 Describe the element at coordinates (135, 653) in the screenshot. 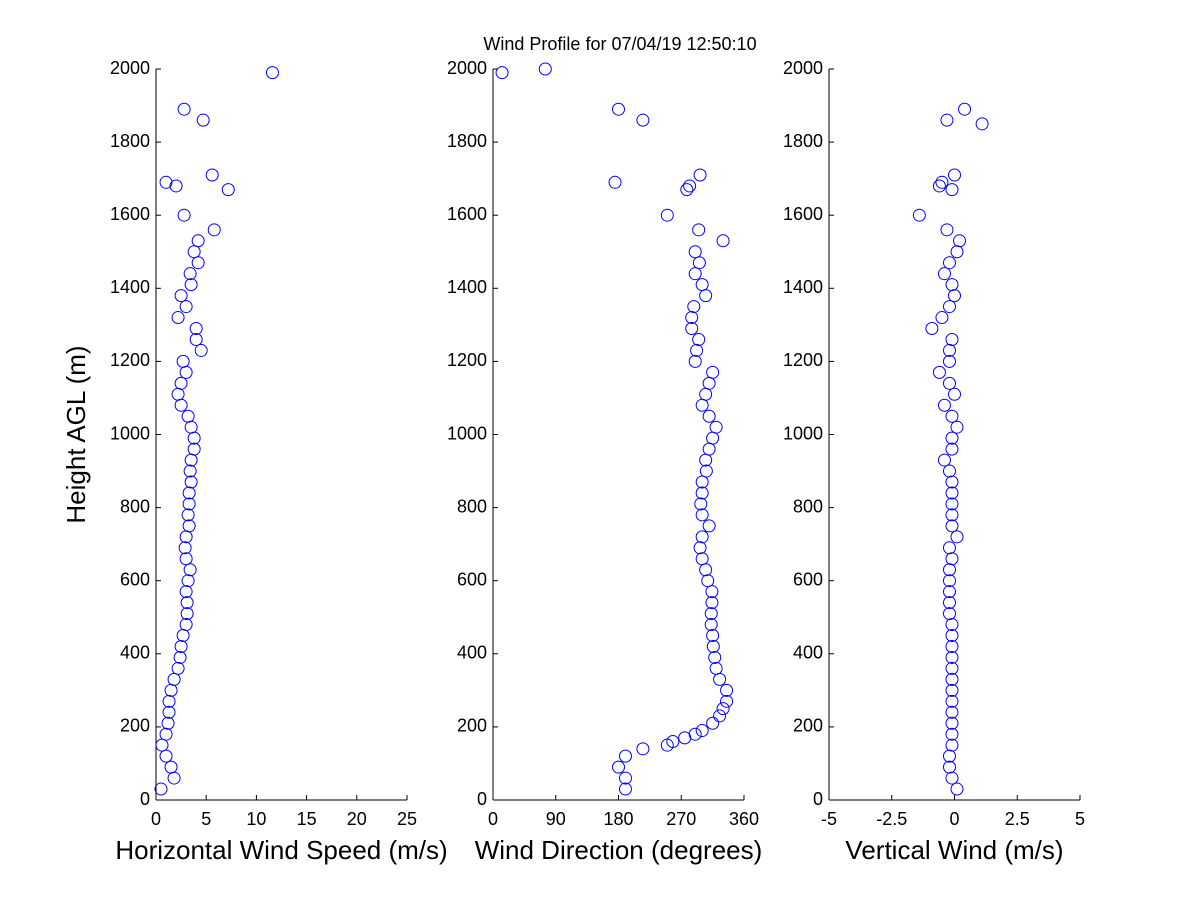

I see `y-tick-label: 400` at that location.